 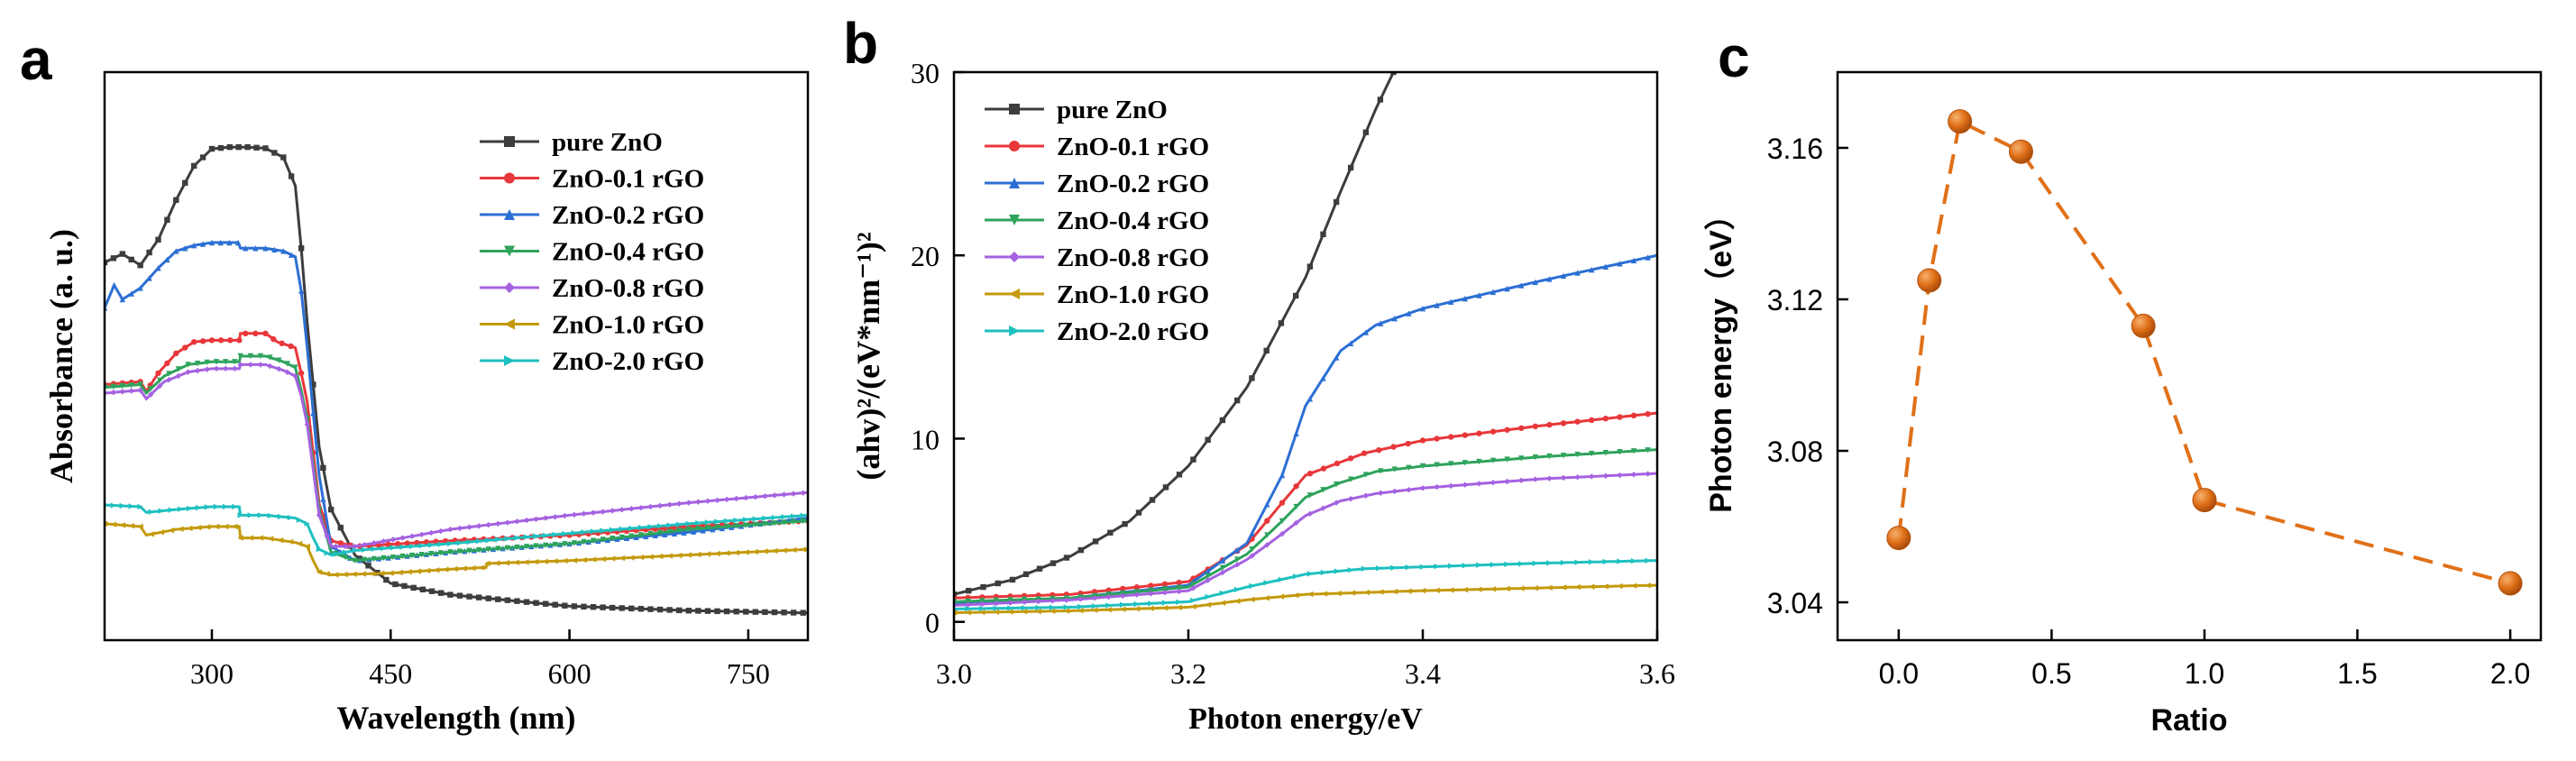 What do you see at coordinates (1014, 183) in the screenshot?
I see `legend-marker-zno-0-2-rgo` at bounding box center [1014, 183].